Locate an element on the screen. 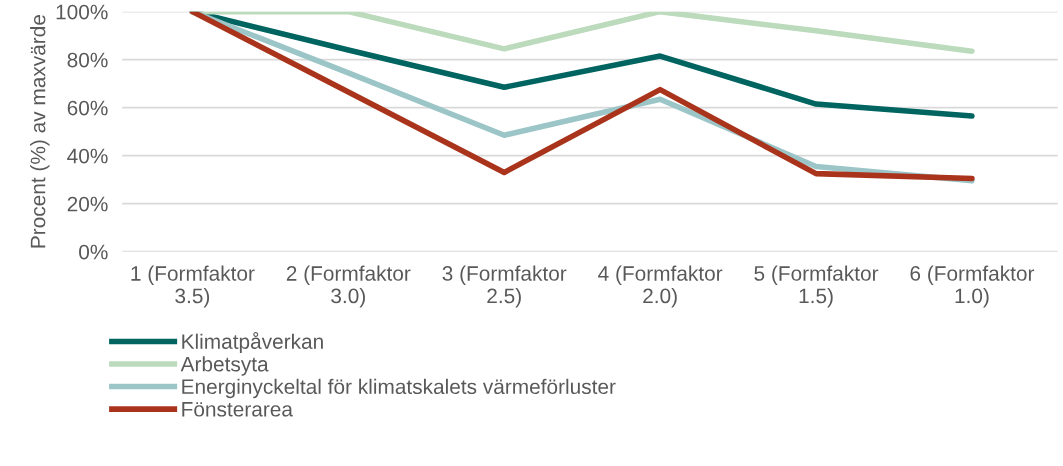 This screenshot has width=1063, height=466. x-tick-label: 5 (Formfaktor 1.5) is located at coordinates (816, 286).